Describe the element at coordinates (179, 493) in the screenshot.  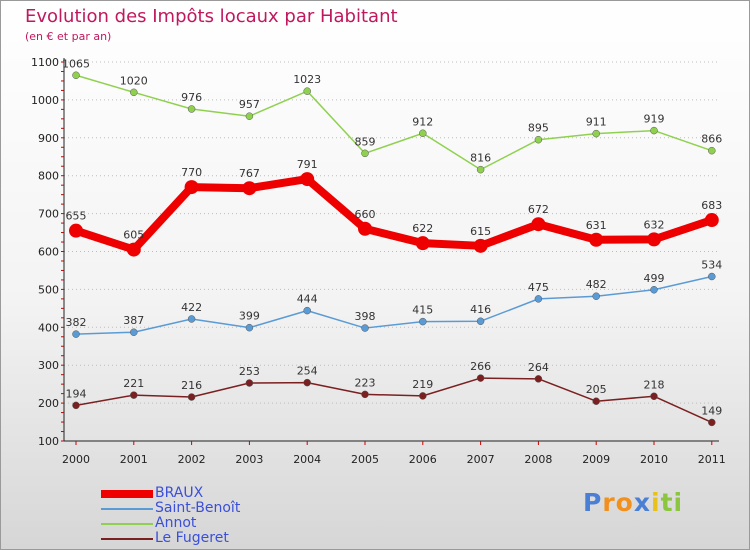
I see `legend-label: BRAUX` at that location.